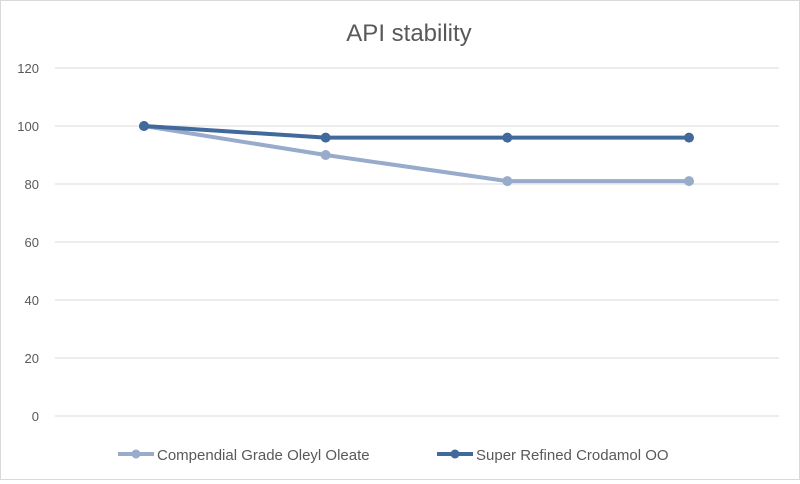  I want to click on legend-label: Super Refined Crodamol OO, so click(572, 455).